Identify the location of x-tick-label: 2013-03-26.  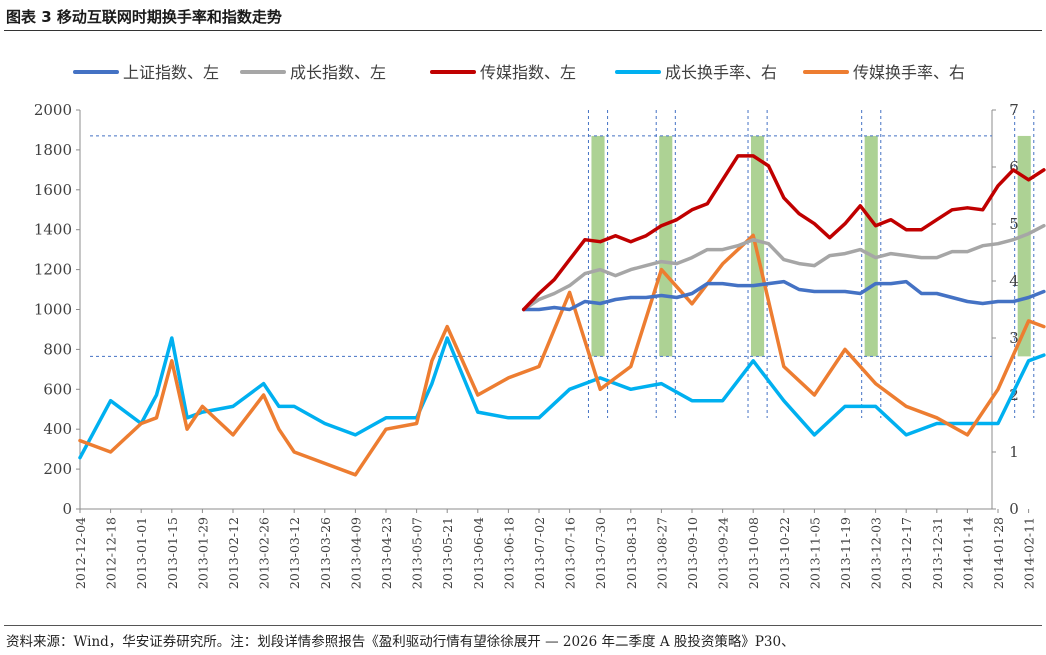
(325, 553).